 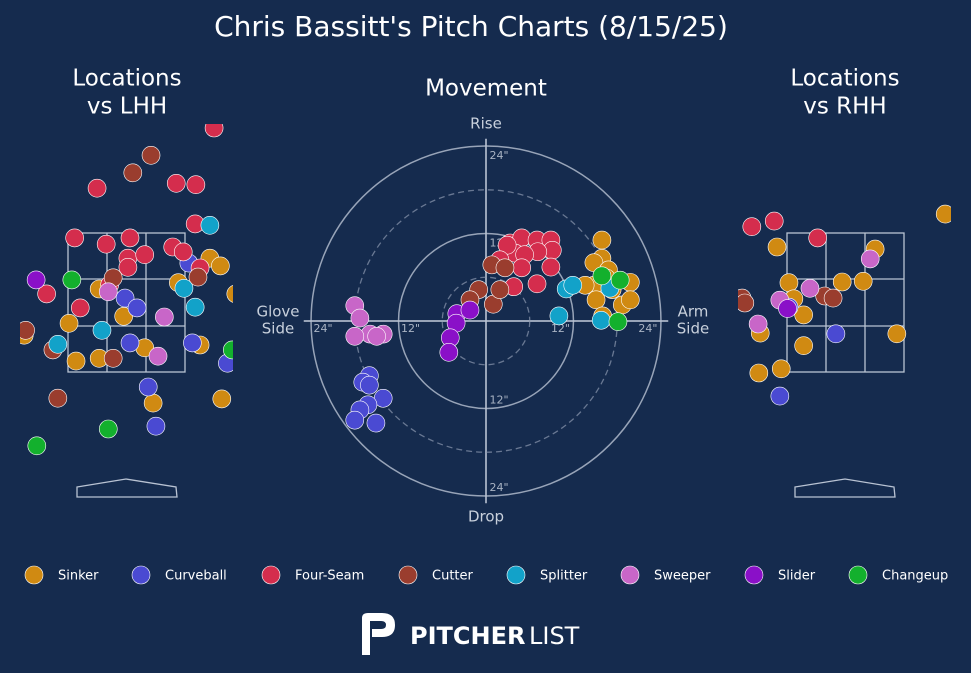 I want to click on axis-label: Side, so click(x=693, y=329).